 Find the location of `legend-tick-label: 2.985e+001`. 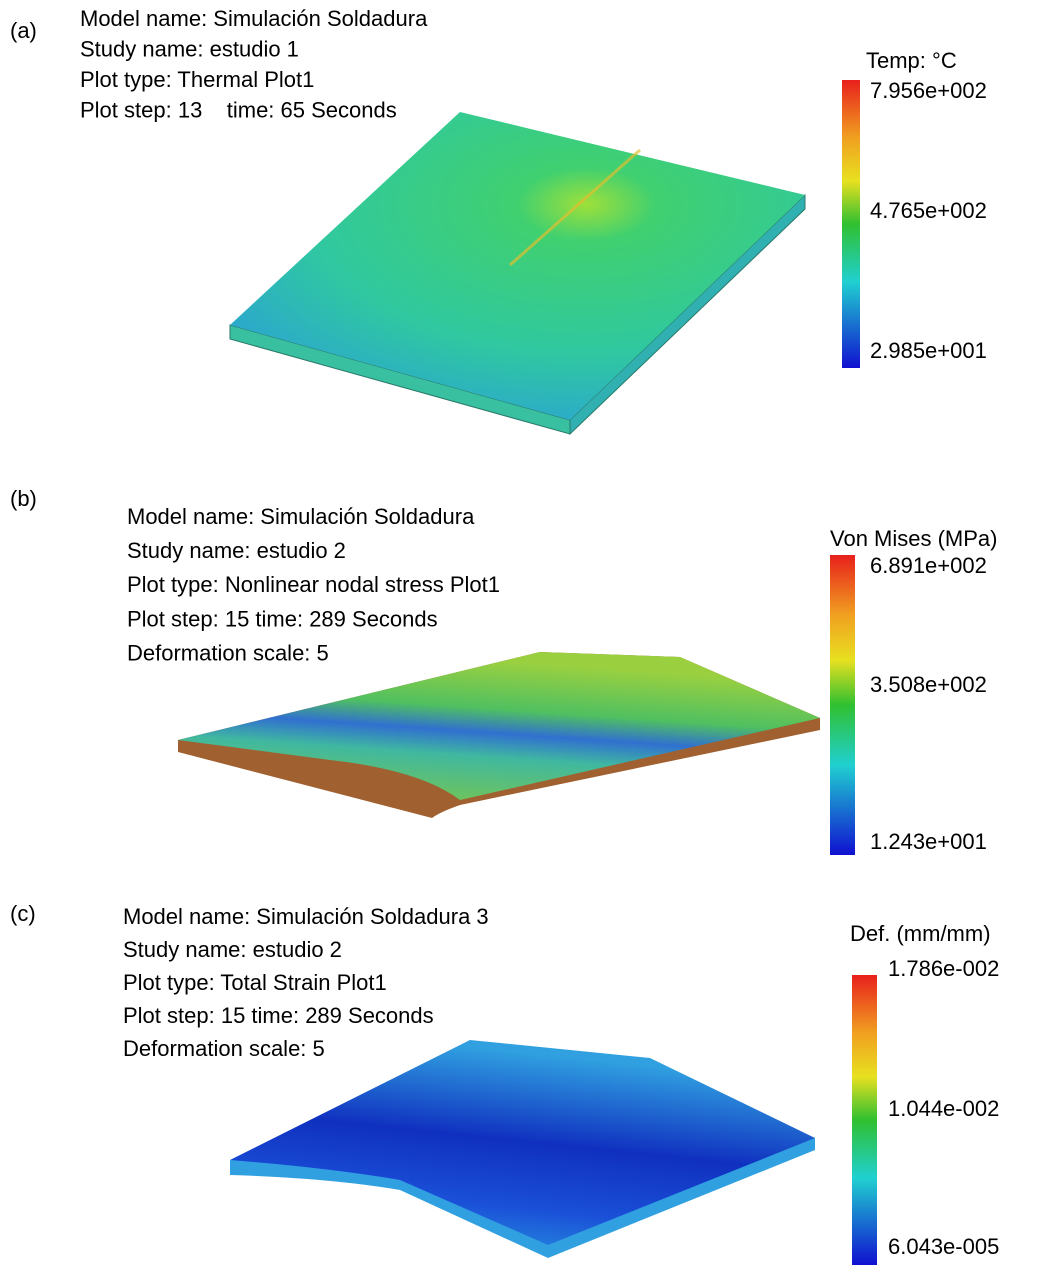

legend-tick-label: 2.985e+001 is located at coordinates (928, 350).